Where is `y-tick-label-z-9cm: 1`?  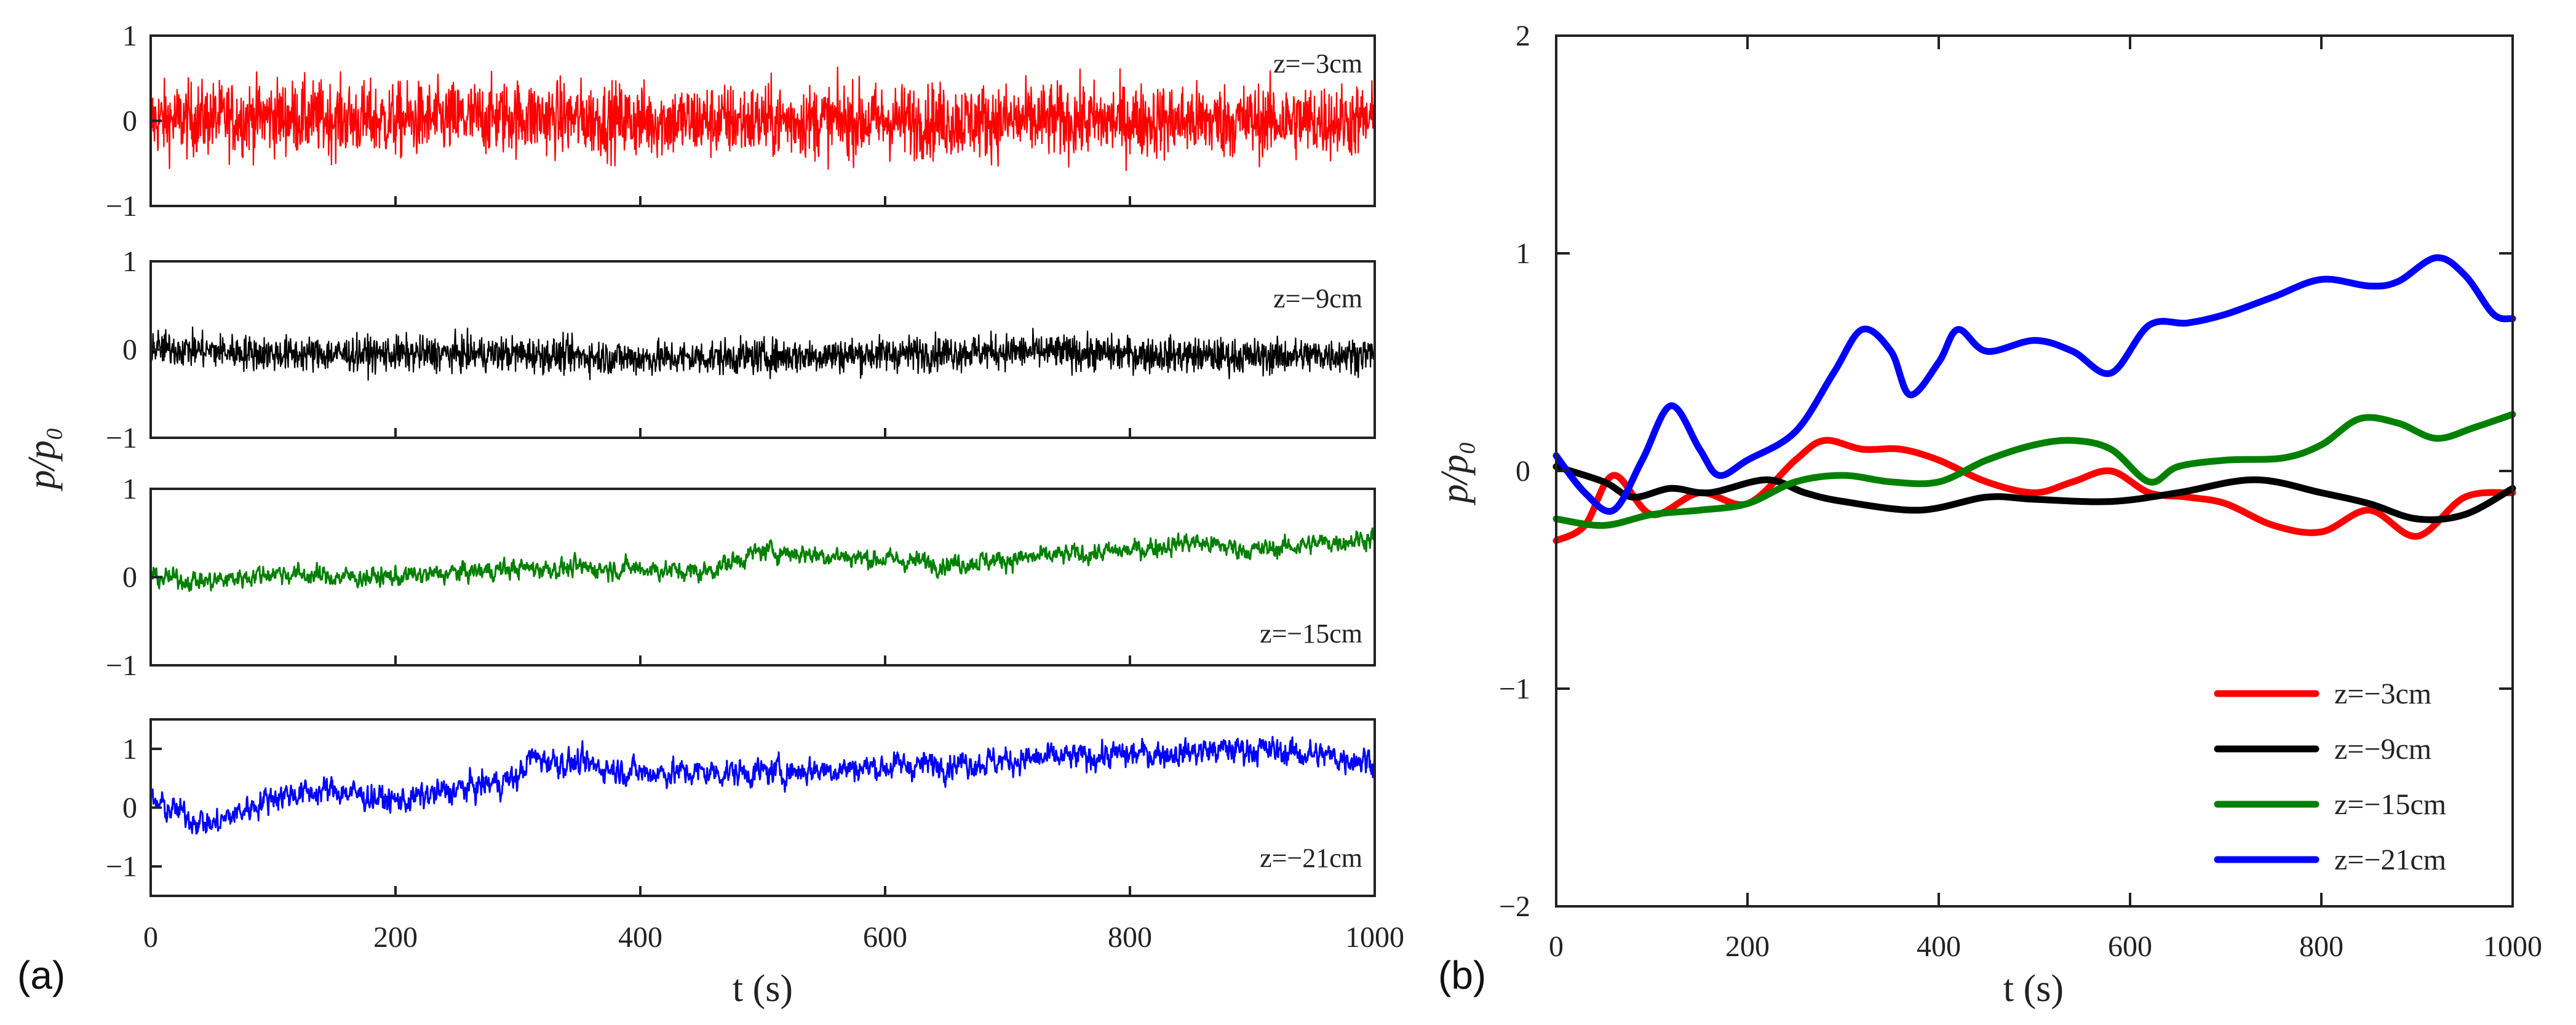 y-tick-label-z-9cm: 1 is located at coordinates (129, 261).